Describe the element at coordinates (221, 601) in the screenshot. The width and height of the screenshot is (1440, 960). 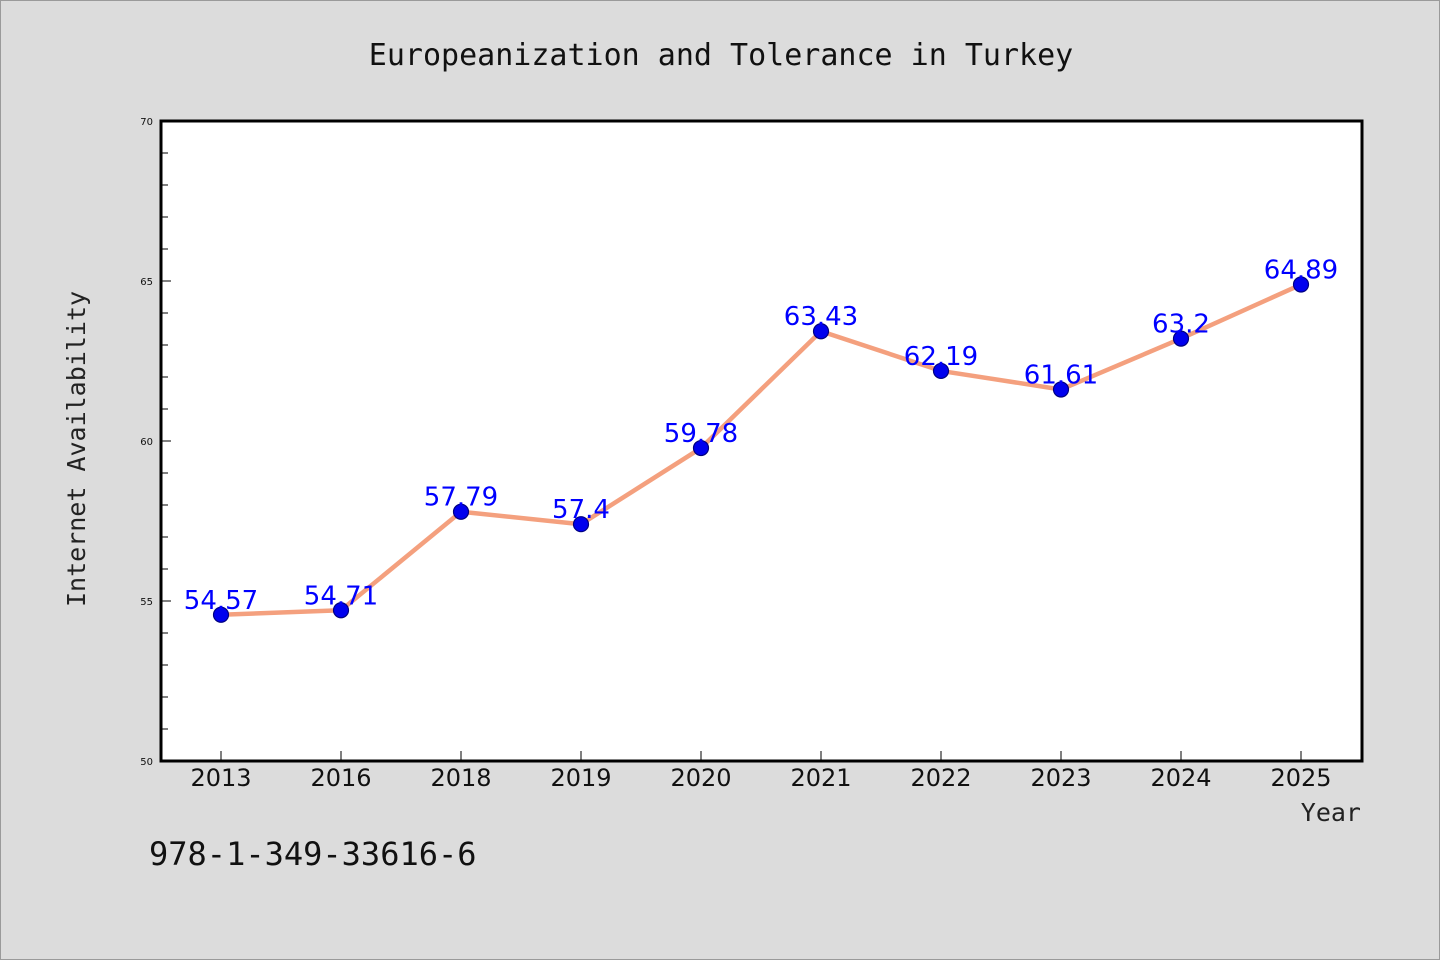
I see `data-label: 54.57` at that location.